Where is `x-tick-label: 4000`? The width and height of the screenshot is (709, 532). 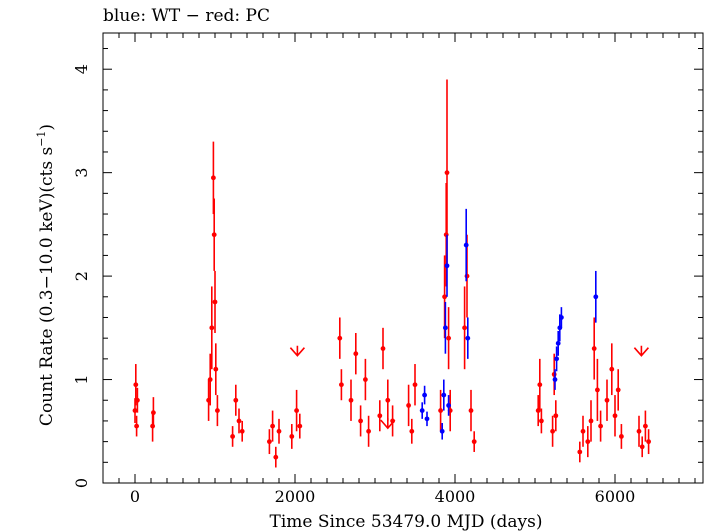 x-tick-label: 4000 is located at coordinates (455, 496).